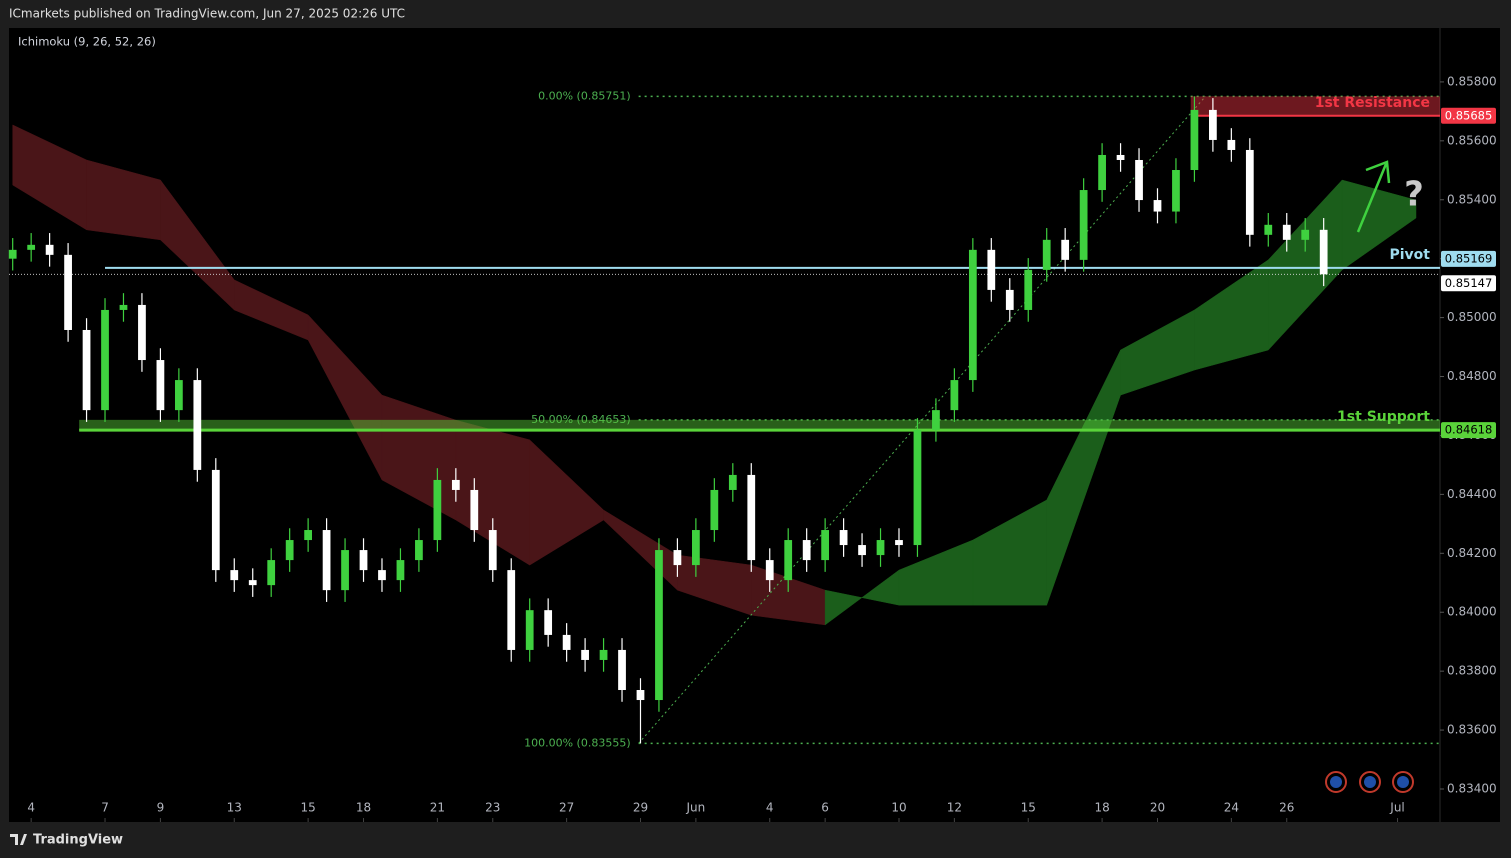 The height and width of the screenshot is (858, 1511). Describe the element at coordinates (1472, 317) in the screenshot. I see `y-tick-label: 0.85000` at that location.